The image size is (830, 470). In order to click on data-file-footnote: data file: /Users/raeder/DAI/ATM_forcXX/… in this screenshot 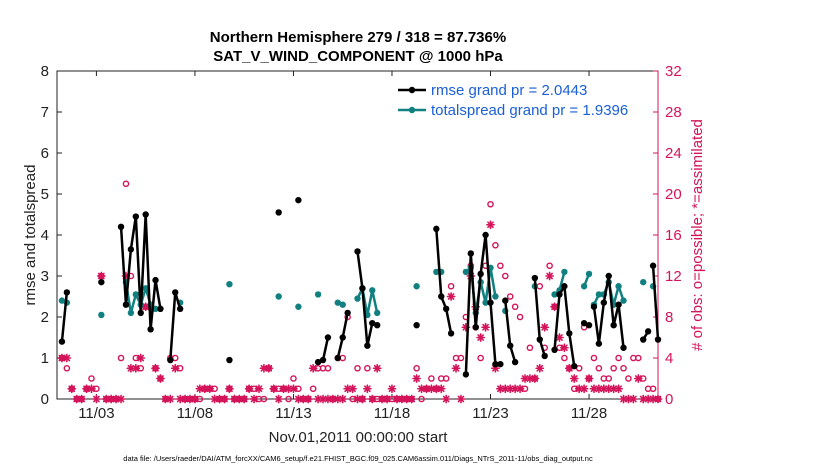, I will do `click(358, 458)`.